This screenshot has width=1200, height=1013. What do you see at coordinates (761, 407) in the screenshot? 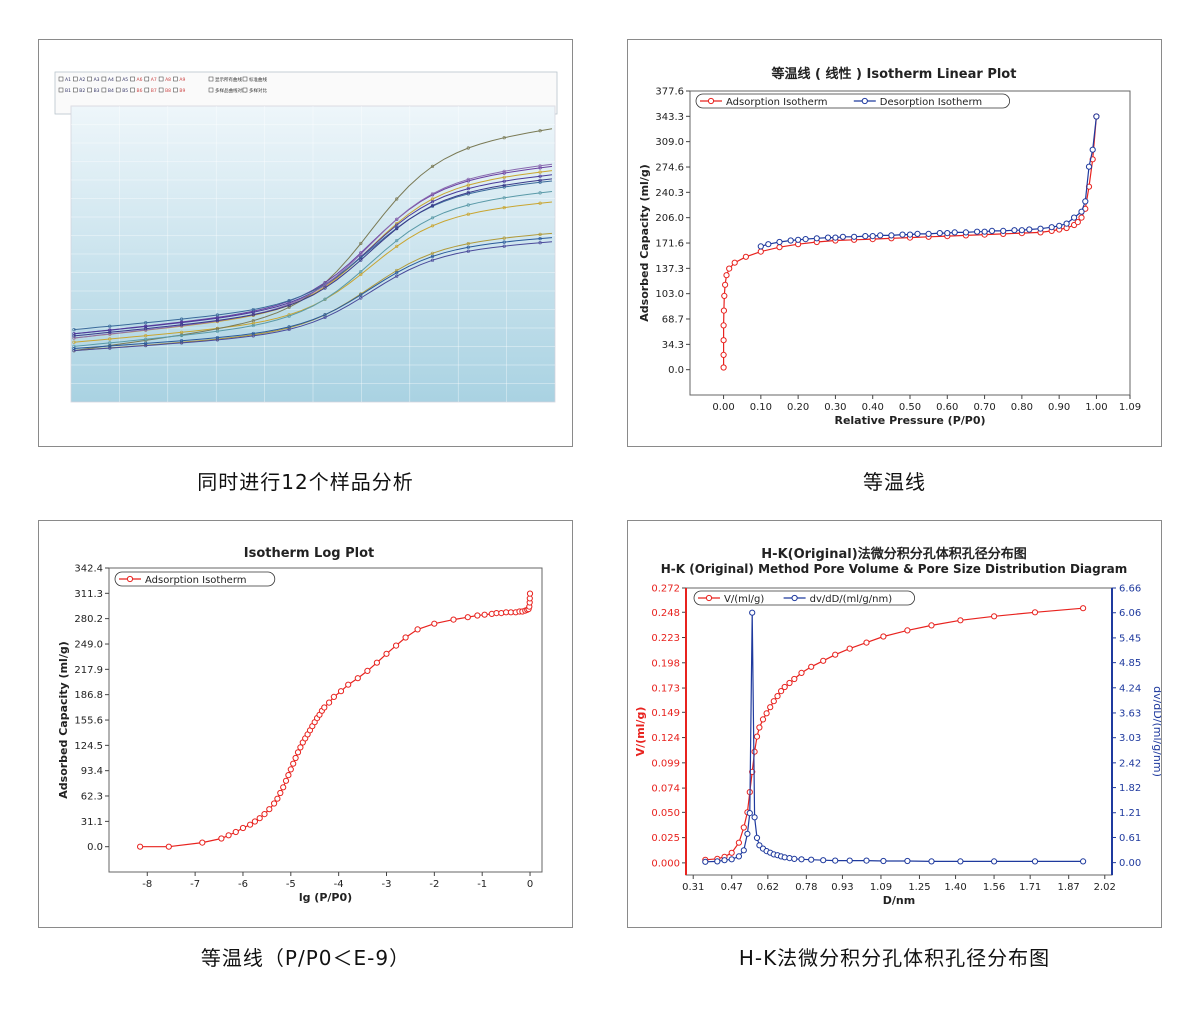
I see `x-tick-label: 0.10` at bounding box center [761, 407].